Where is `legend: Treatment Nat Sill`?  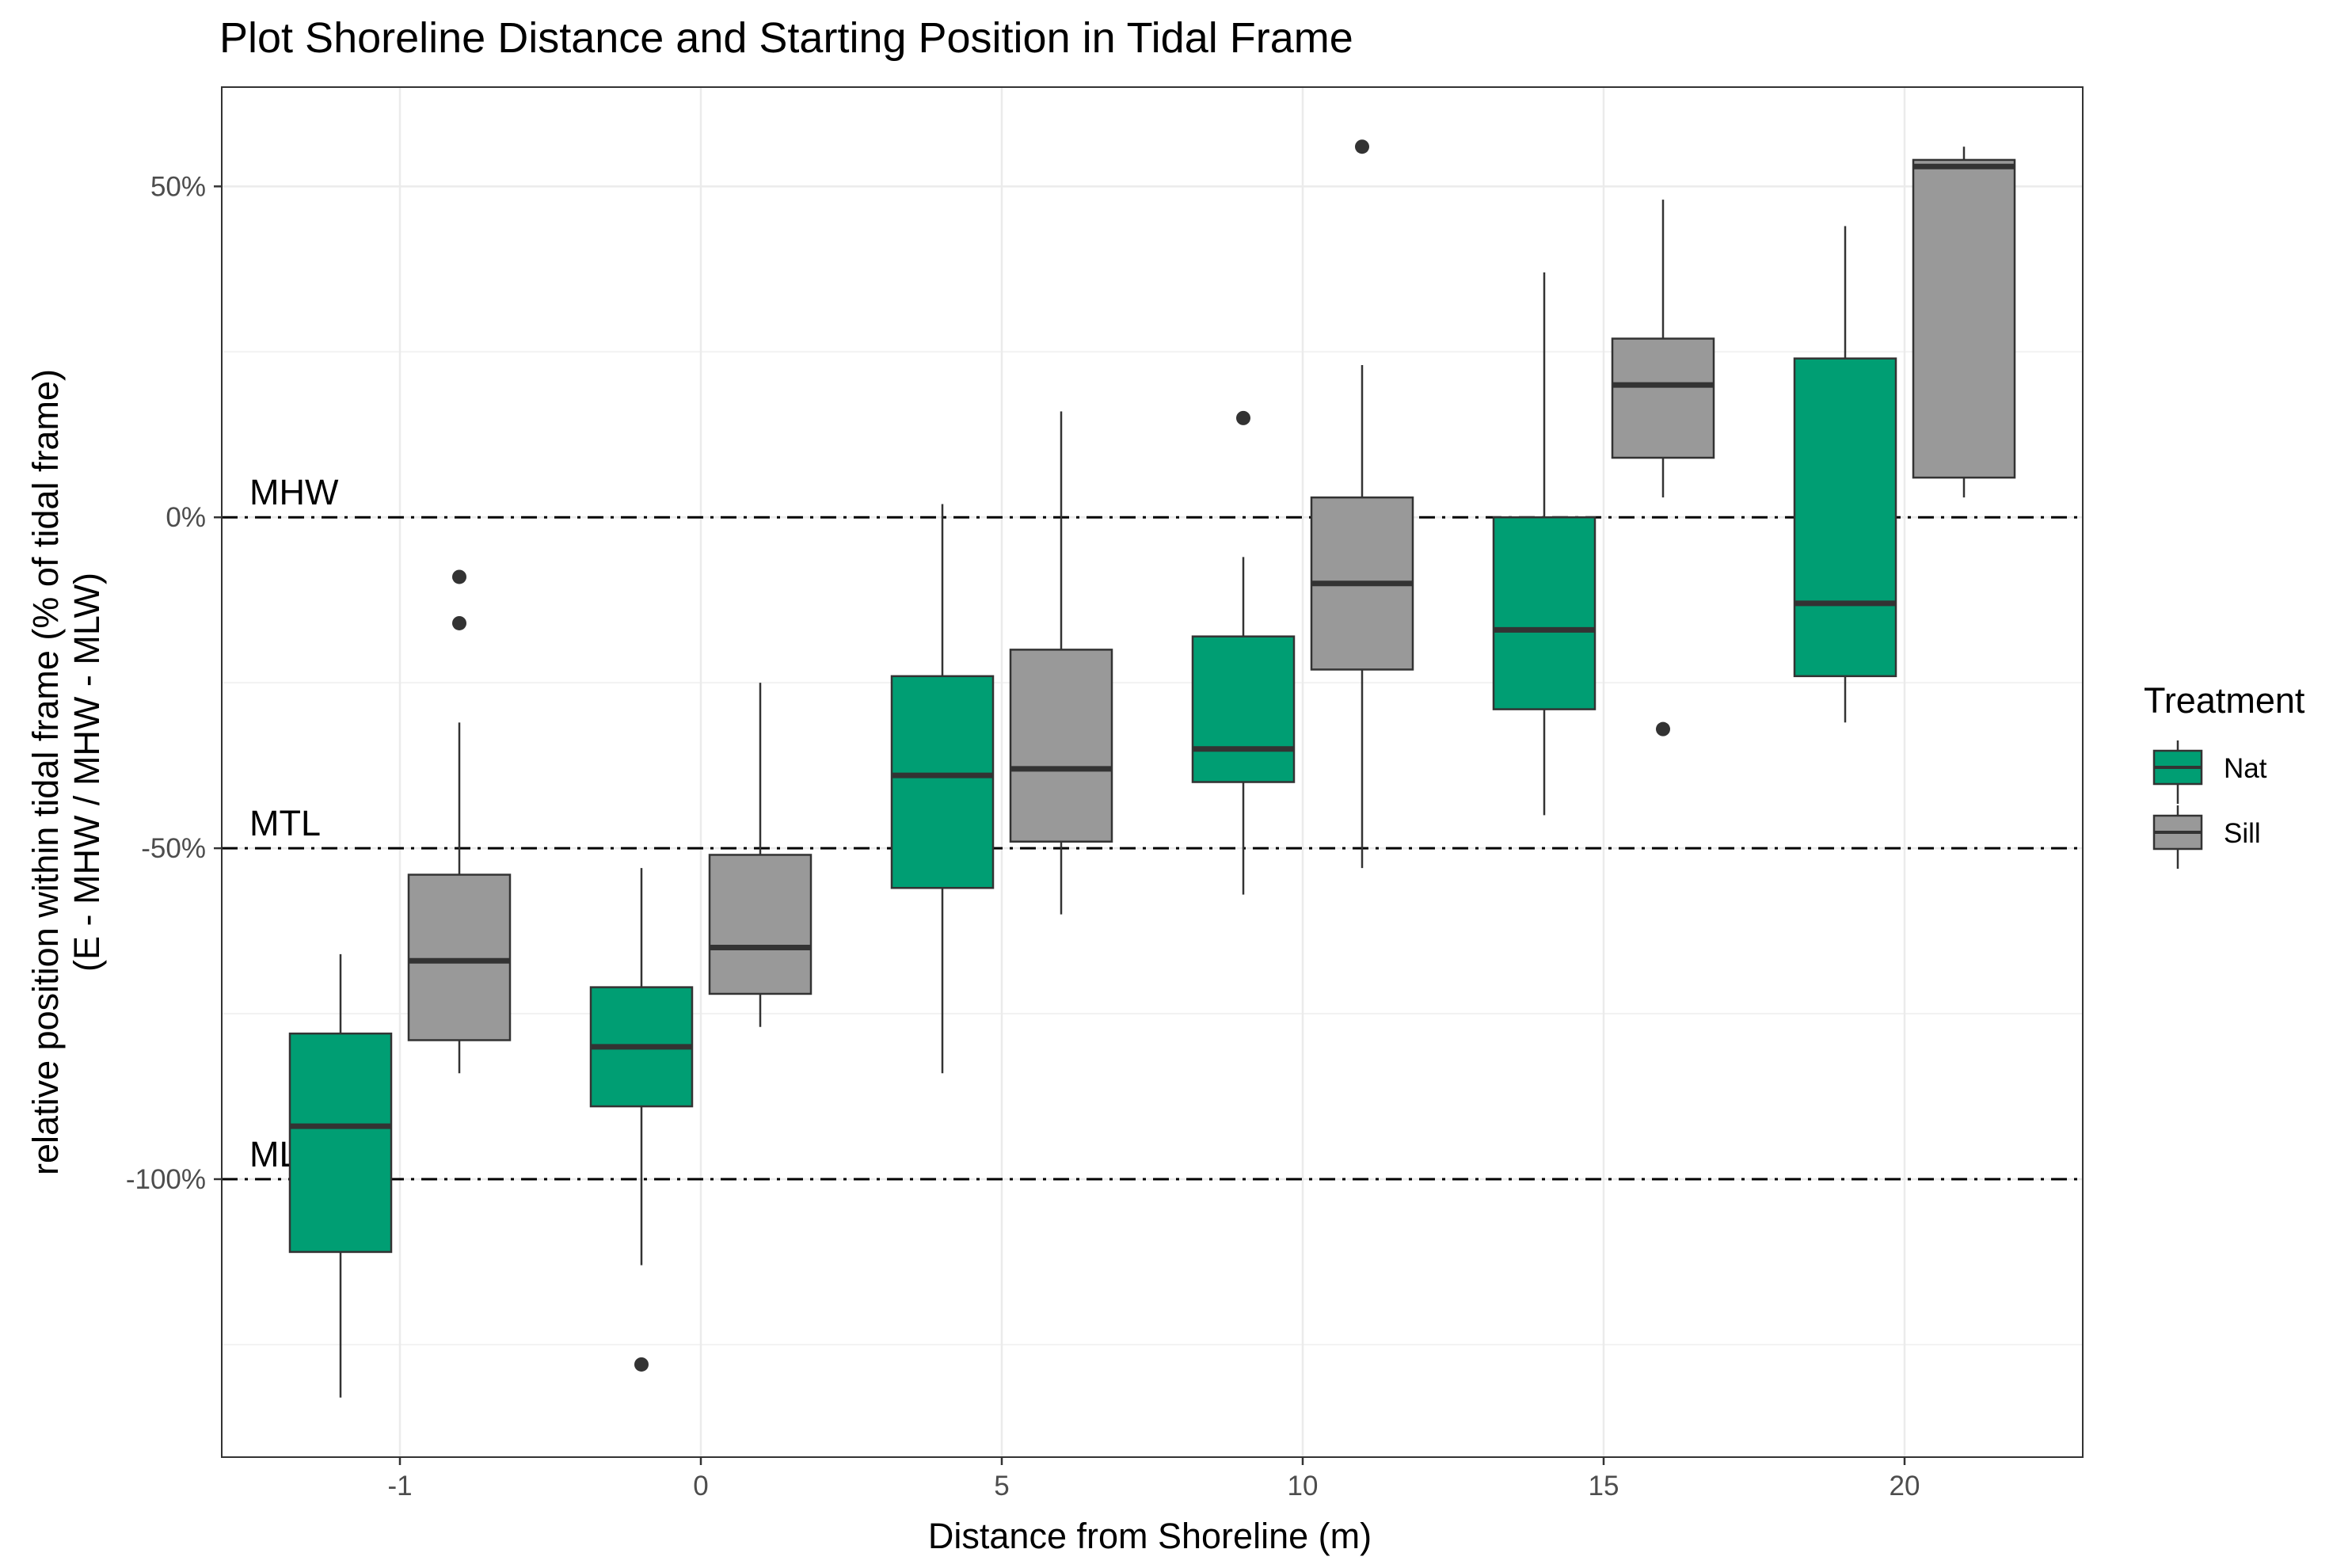
legend: Treatment Nat Sill is located at coordinates (2224, 774).